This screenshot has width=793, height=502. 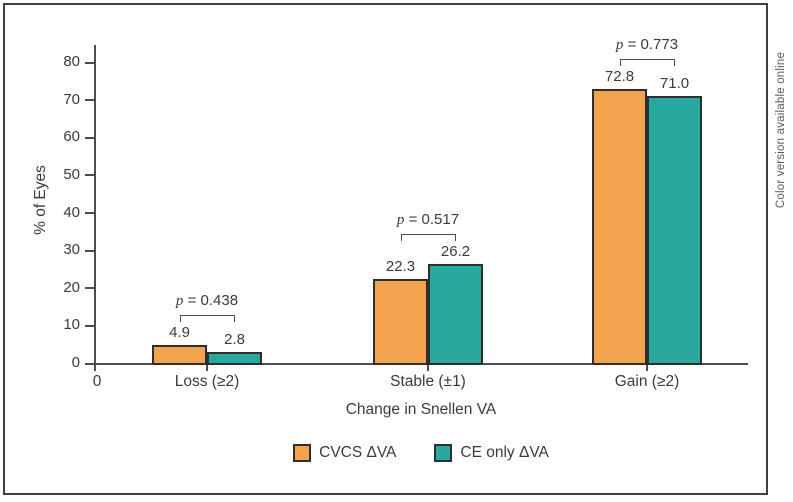 I want to click on legend-label: CVCS ΔVA, so click(x=358, y=452).